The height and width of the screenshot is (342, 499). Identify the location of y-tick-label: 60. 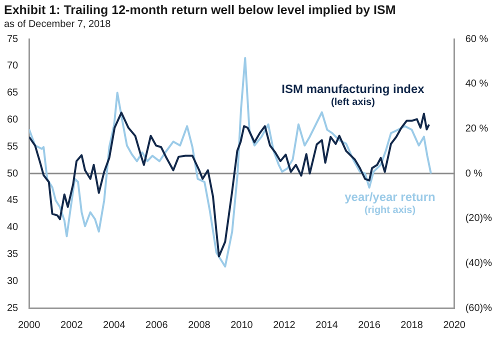
(13, 120).